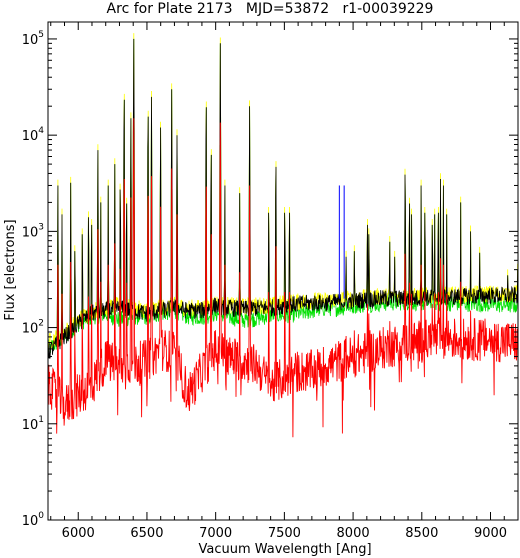 Image resolution: width=520 pixels, height=558 pixels. I want to click on y-tick-label: 10⁰, so click(33, 520).